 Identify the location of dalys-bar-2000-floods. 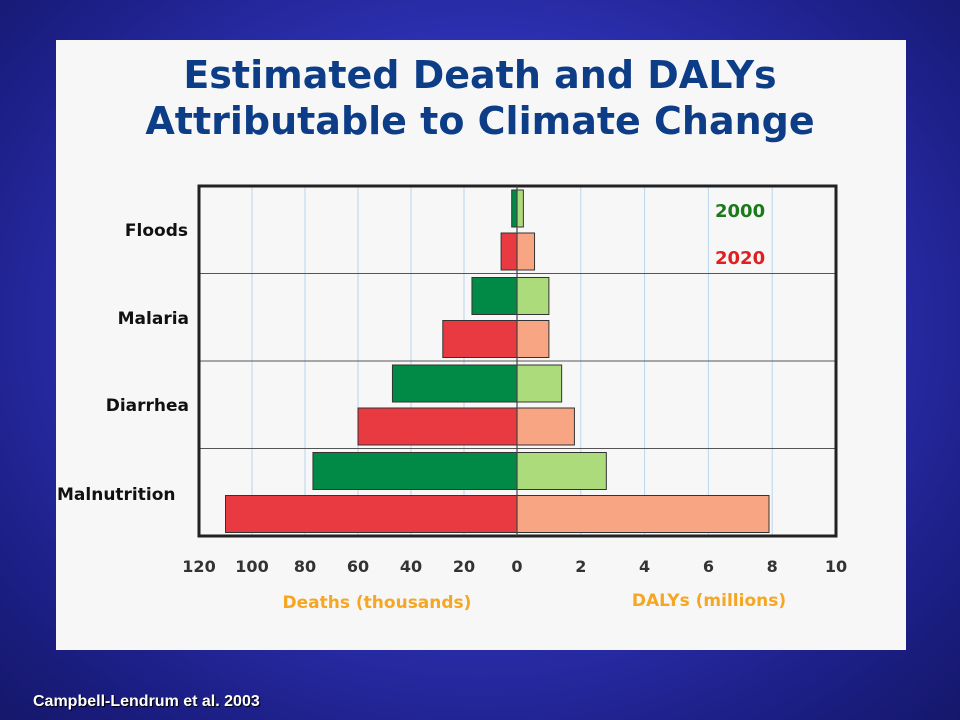
(520, 208).